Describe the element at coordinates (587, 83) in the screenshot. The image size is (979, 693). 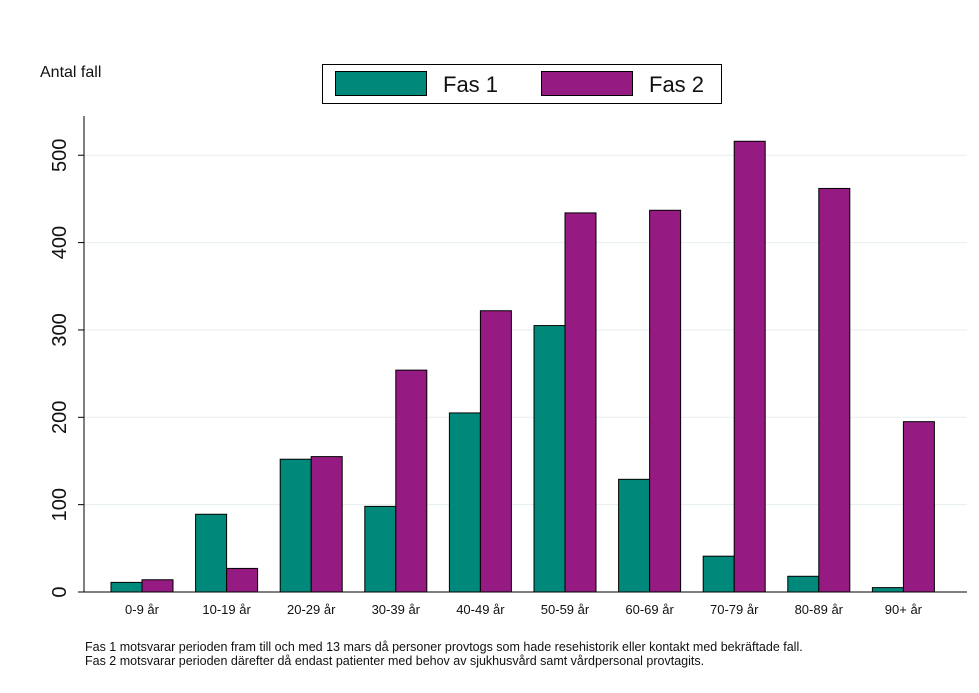
I see `legend-swatch-fas2` at that location.